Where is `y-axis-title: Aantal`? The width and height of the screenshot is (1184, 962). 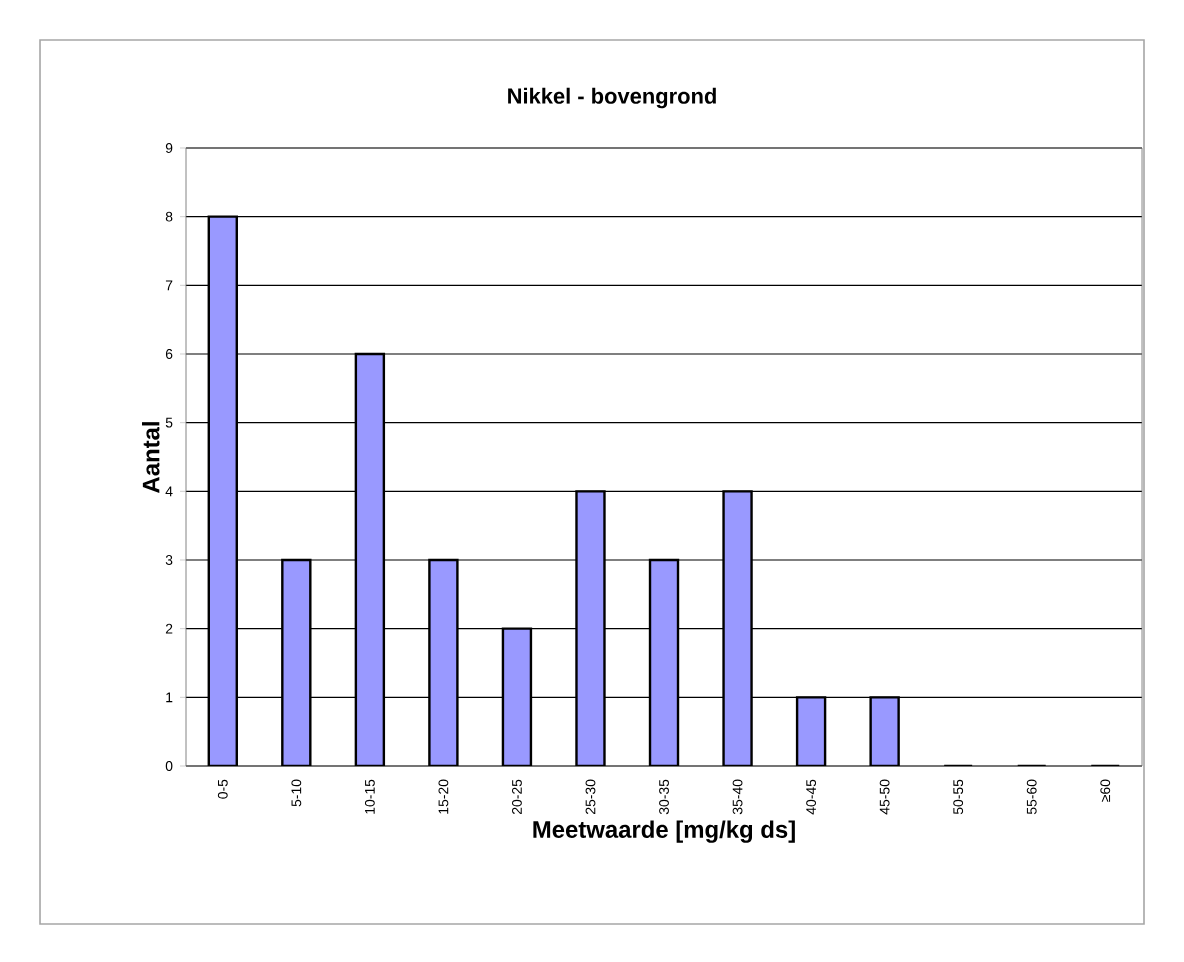 y-axis-title: Aantal is located at coordinates (150, 457).